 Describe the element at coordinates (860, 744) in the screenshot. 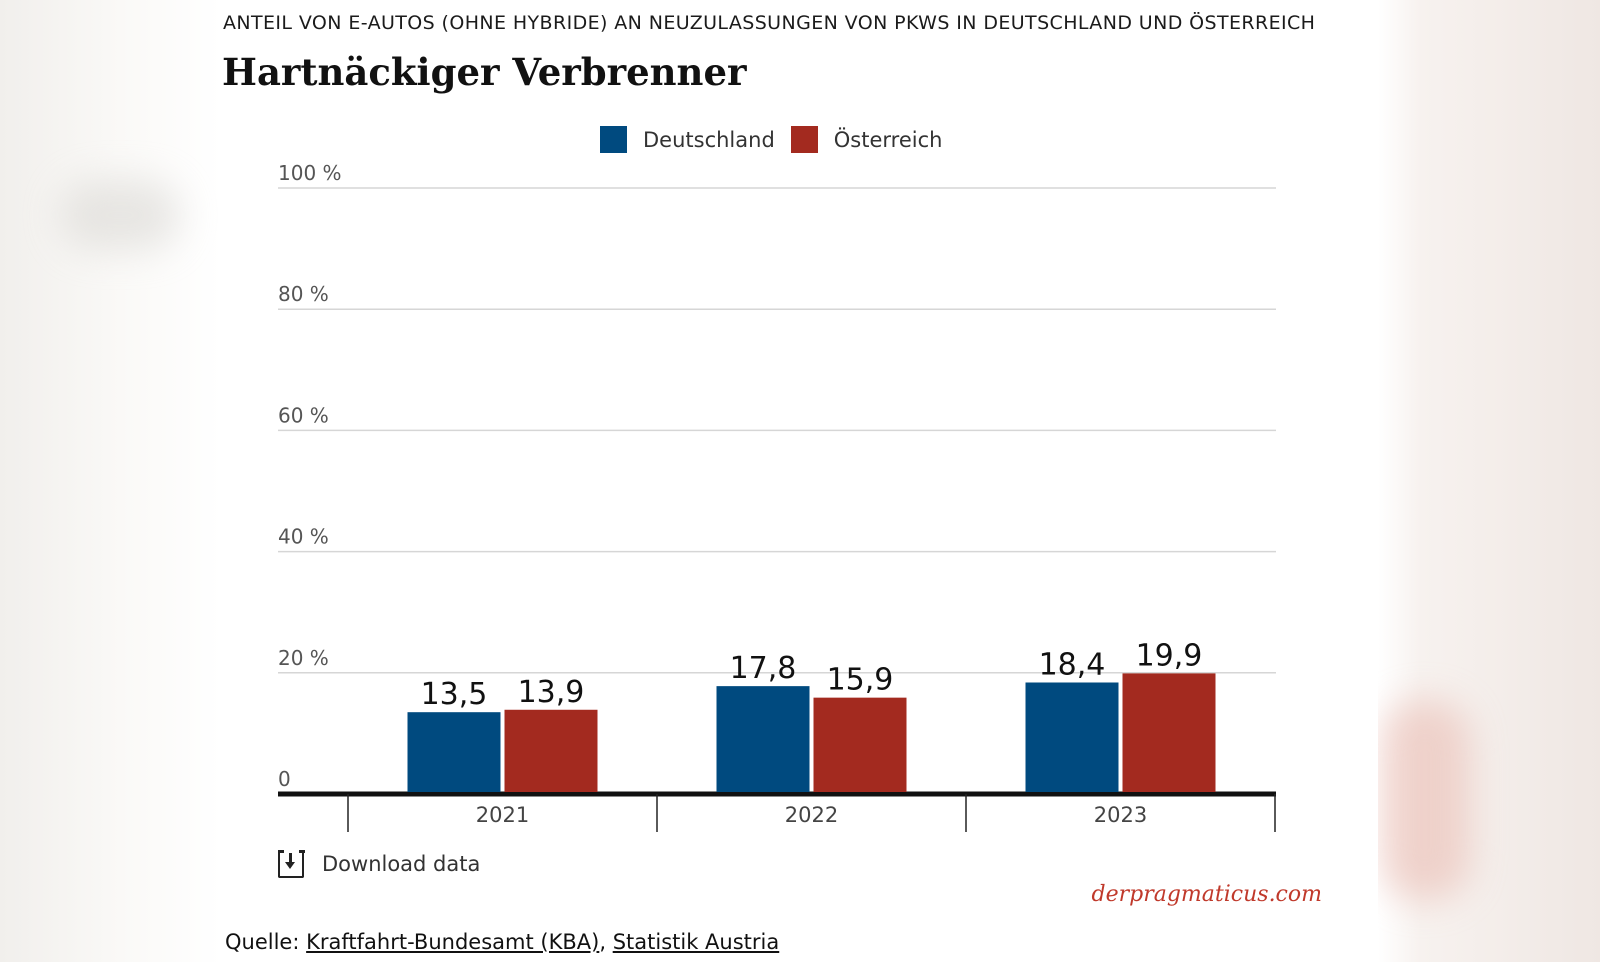

I see `bar-österreich-2022` at that location.